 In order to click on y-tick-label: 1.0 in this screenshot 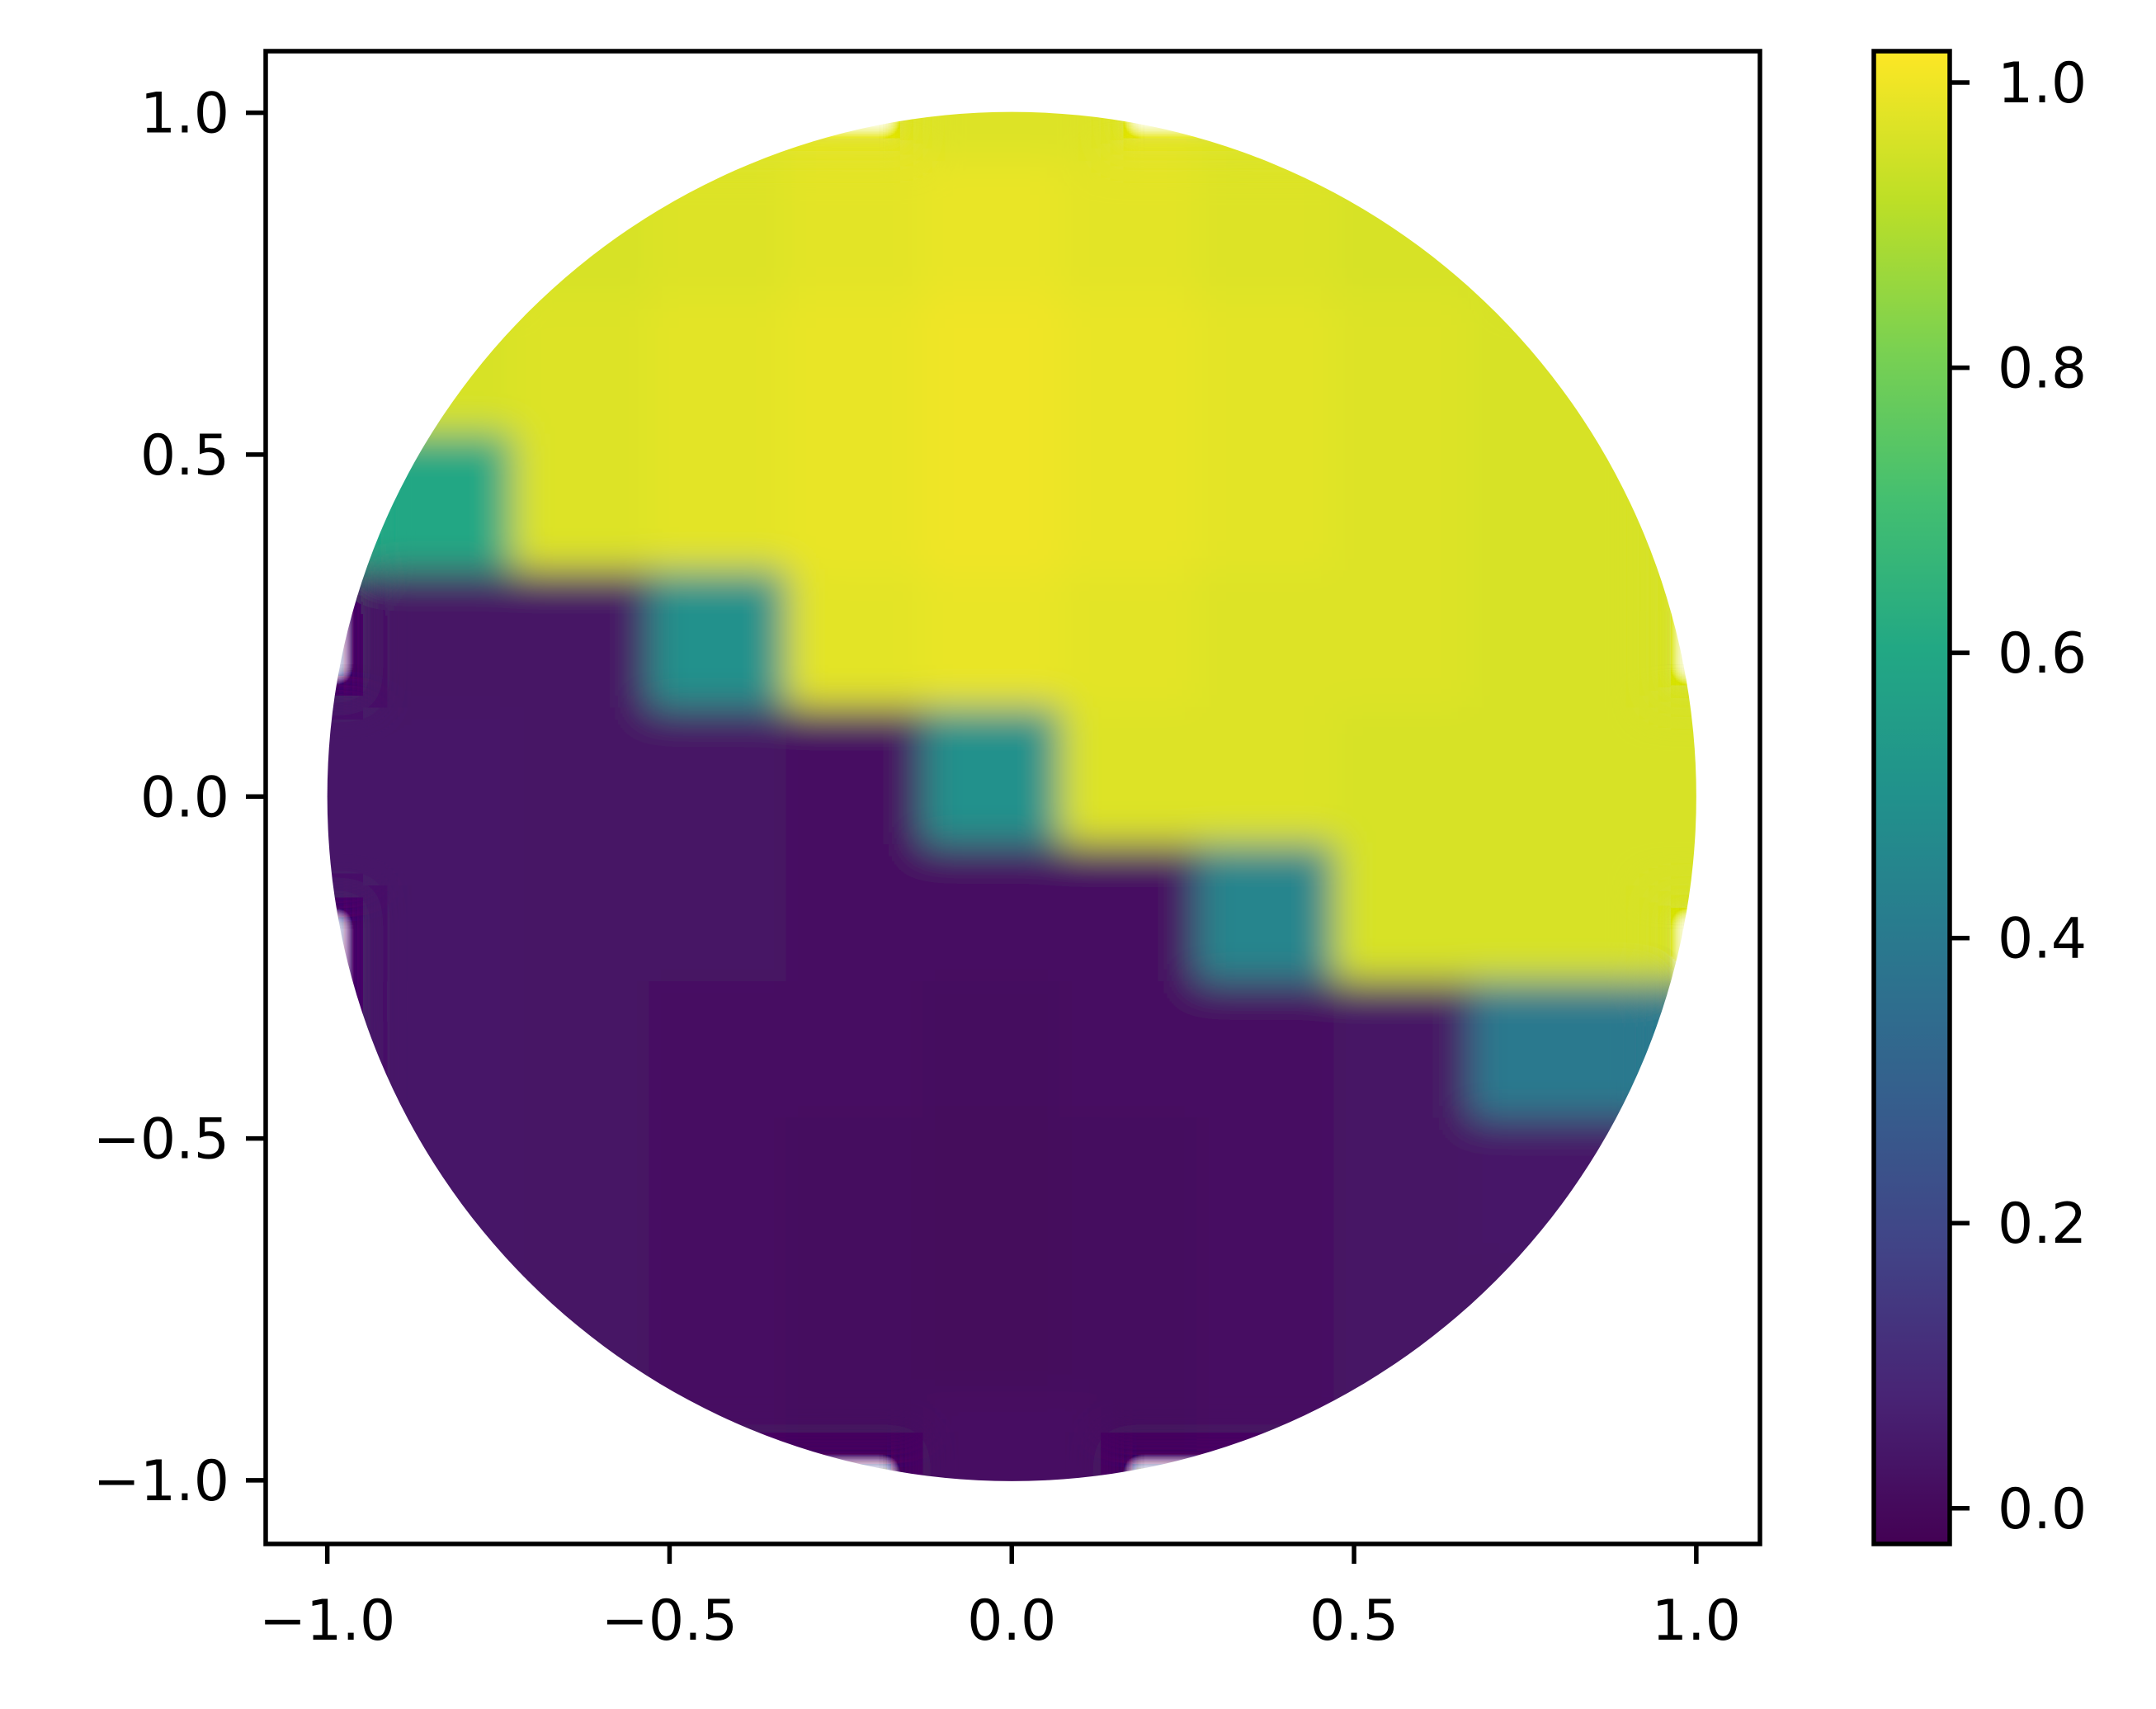, I will do `click(184, 114)`.